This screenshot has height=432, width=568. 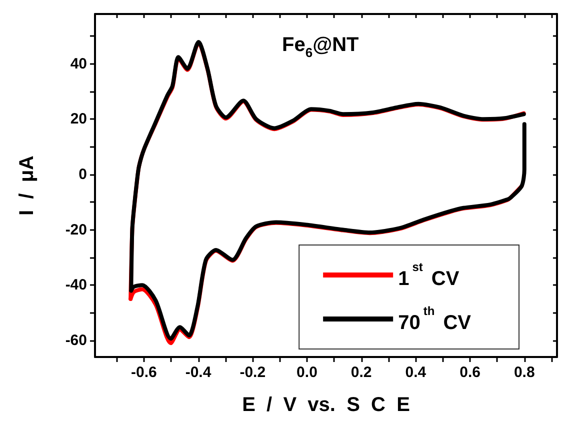 I want to click on x-axis-title: E / V vs. S C E, so click(x=326, y=405).